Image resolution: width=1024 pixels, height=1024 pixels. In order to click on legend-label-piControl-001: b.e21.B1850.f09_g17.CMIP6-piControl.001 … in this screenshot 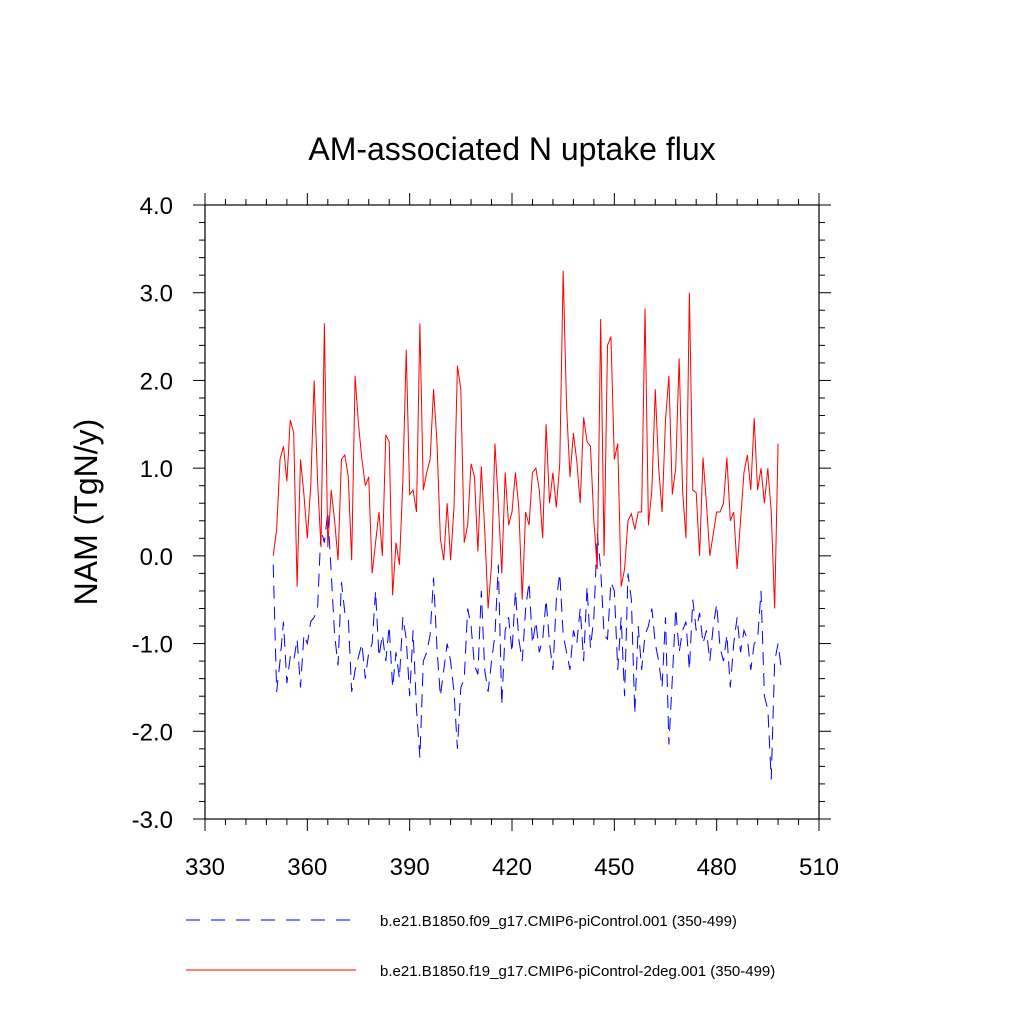, I will do `click(558, 921)`.